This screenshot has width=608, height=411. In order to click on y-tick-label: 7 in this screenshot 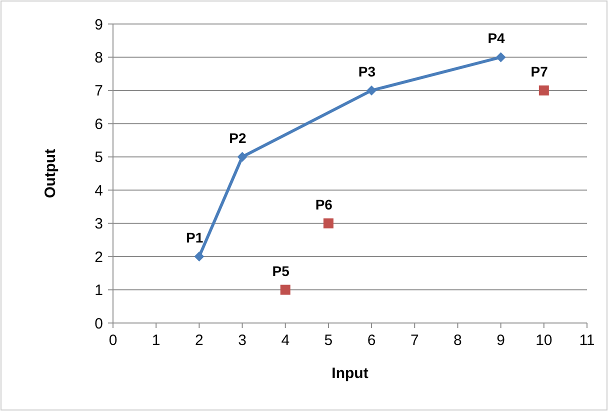, I will do `click(98, 91)`.